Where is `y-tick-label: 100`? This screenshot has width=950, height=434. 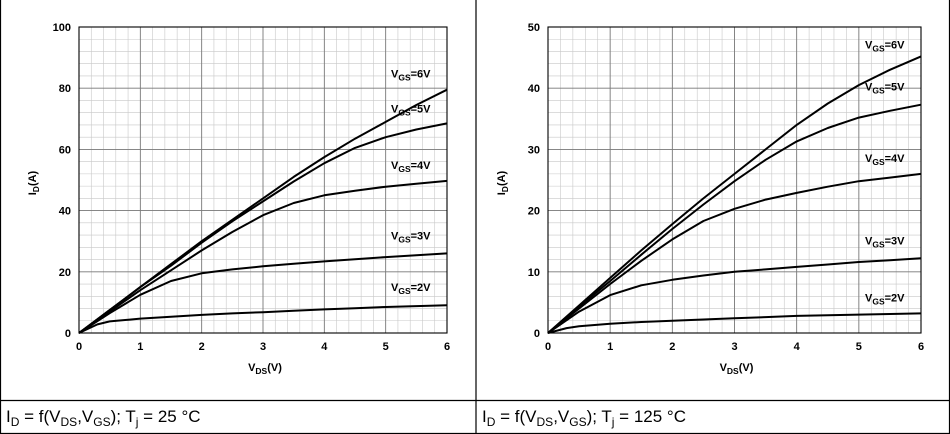
y-tick-label: 100 is located at coordinates (62, 28).